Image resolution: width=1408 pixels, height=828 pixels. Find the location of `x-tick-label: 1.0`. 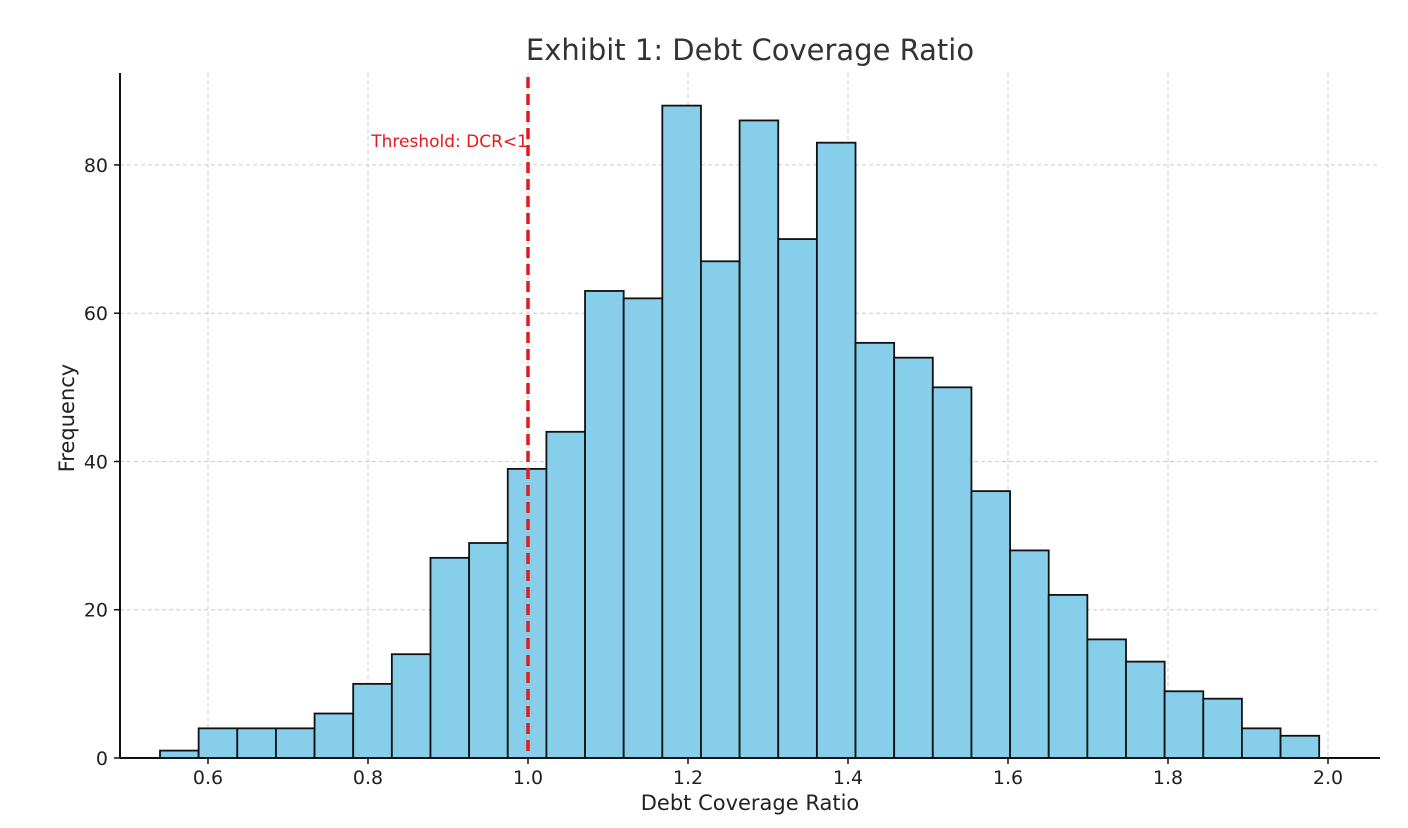

x-tick-label: 1.0 is located at coordinates (528, 778).